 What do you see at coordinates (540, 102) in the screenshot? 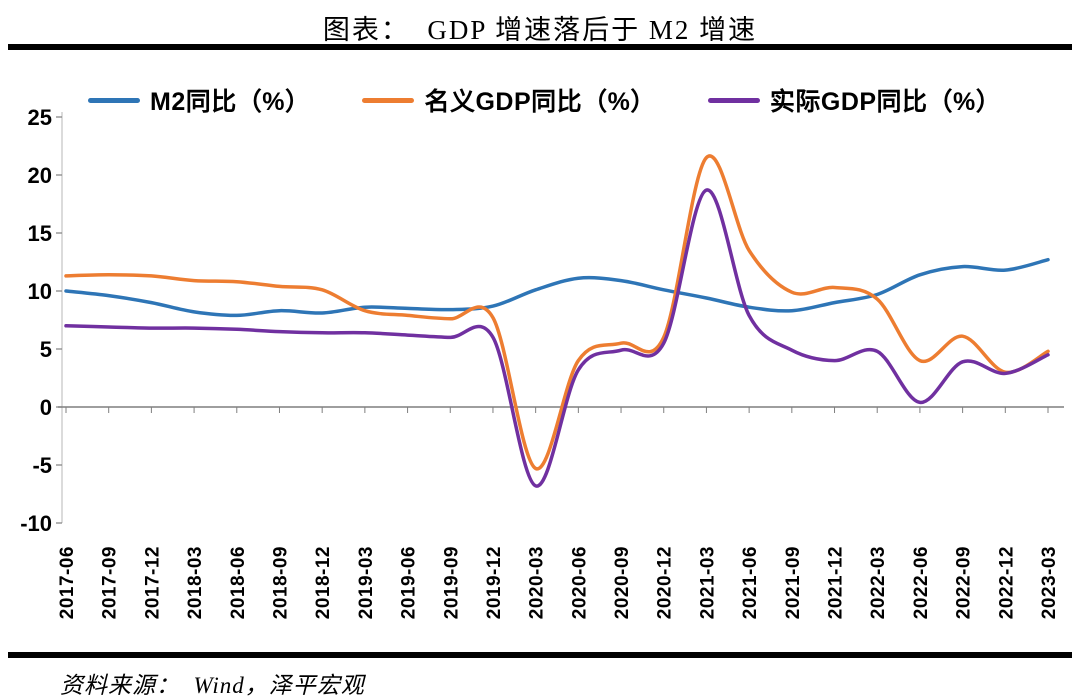
I see `legend-label-nominal-gdp: 名义GDP同比（%）` at bounding box center [540, 102].